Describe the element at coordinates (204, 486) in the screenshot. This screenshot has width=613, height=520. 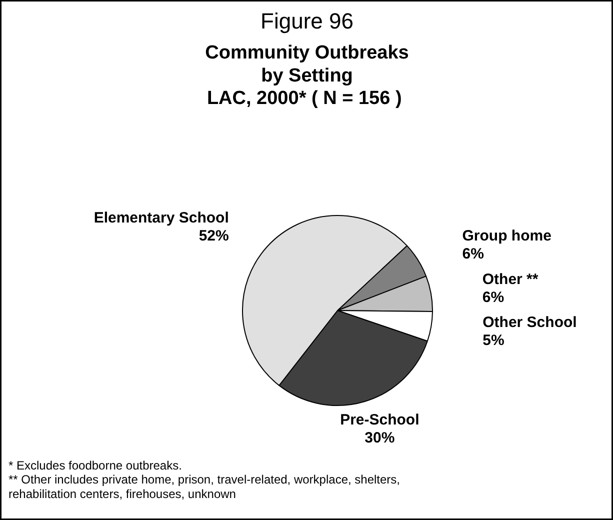
I see `text: ** Other includes private home, prison, travel-related, workplace, shelters, rehabilitation centers, firehouses, unknown` at that location.